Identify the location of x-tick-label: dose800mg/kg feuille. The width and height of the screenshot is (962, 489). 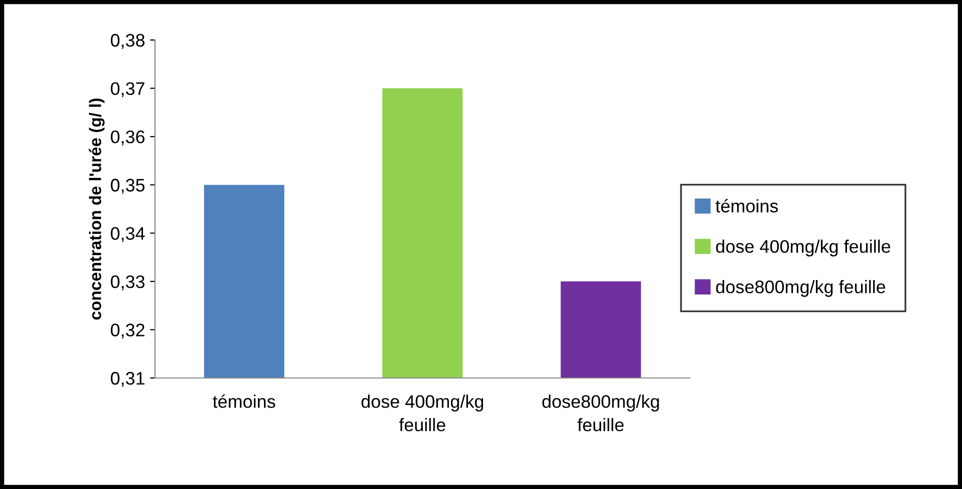
(600, 413).